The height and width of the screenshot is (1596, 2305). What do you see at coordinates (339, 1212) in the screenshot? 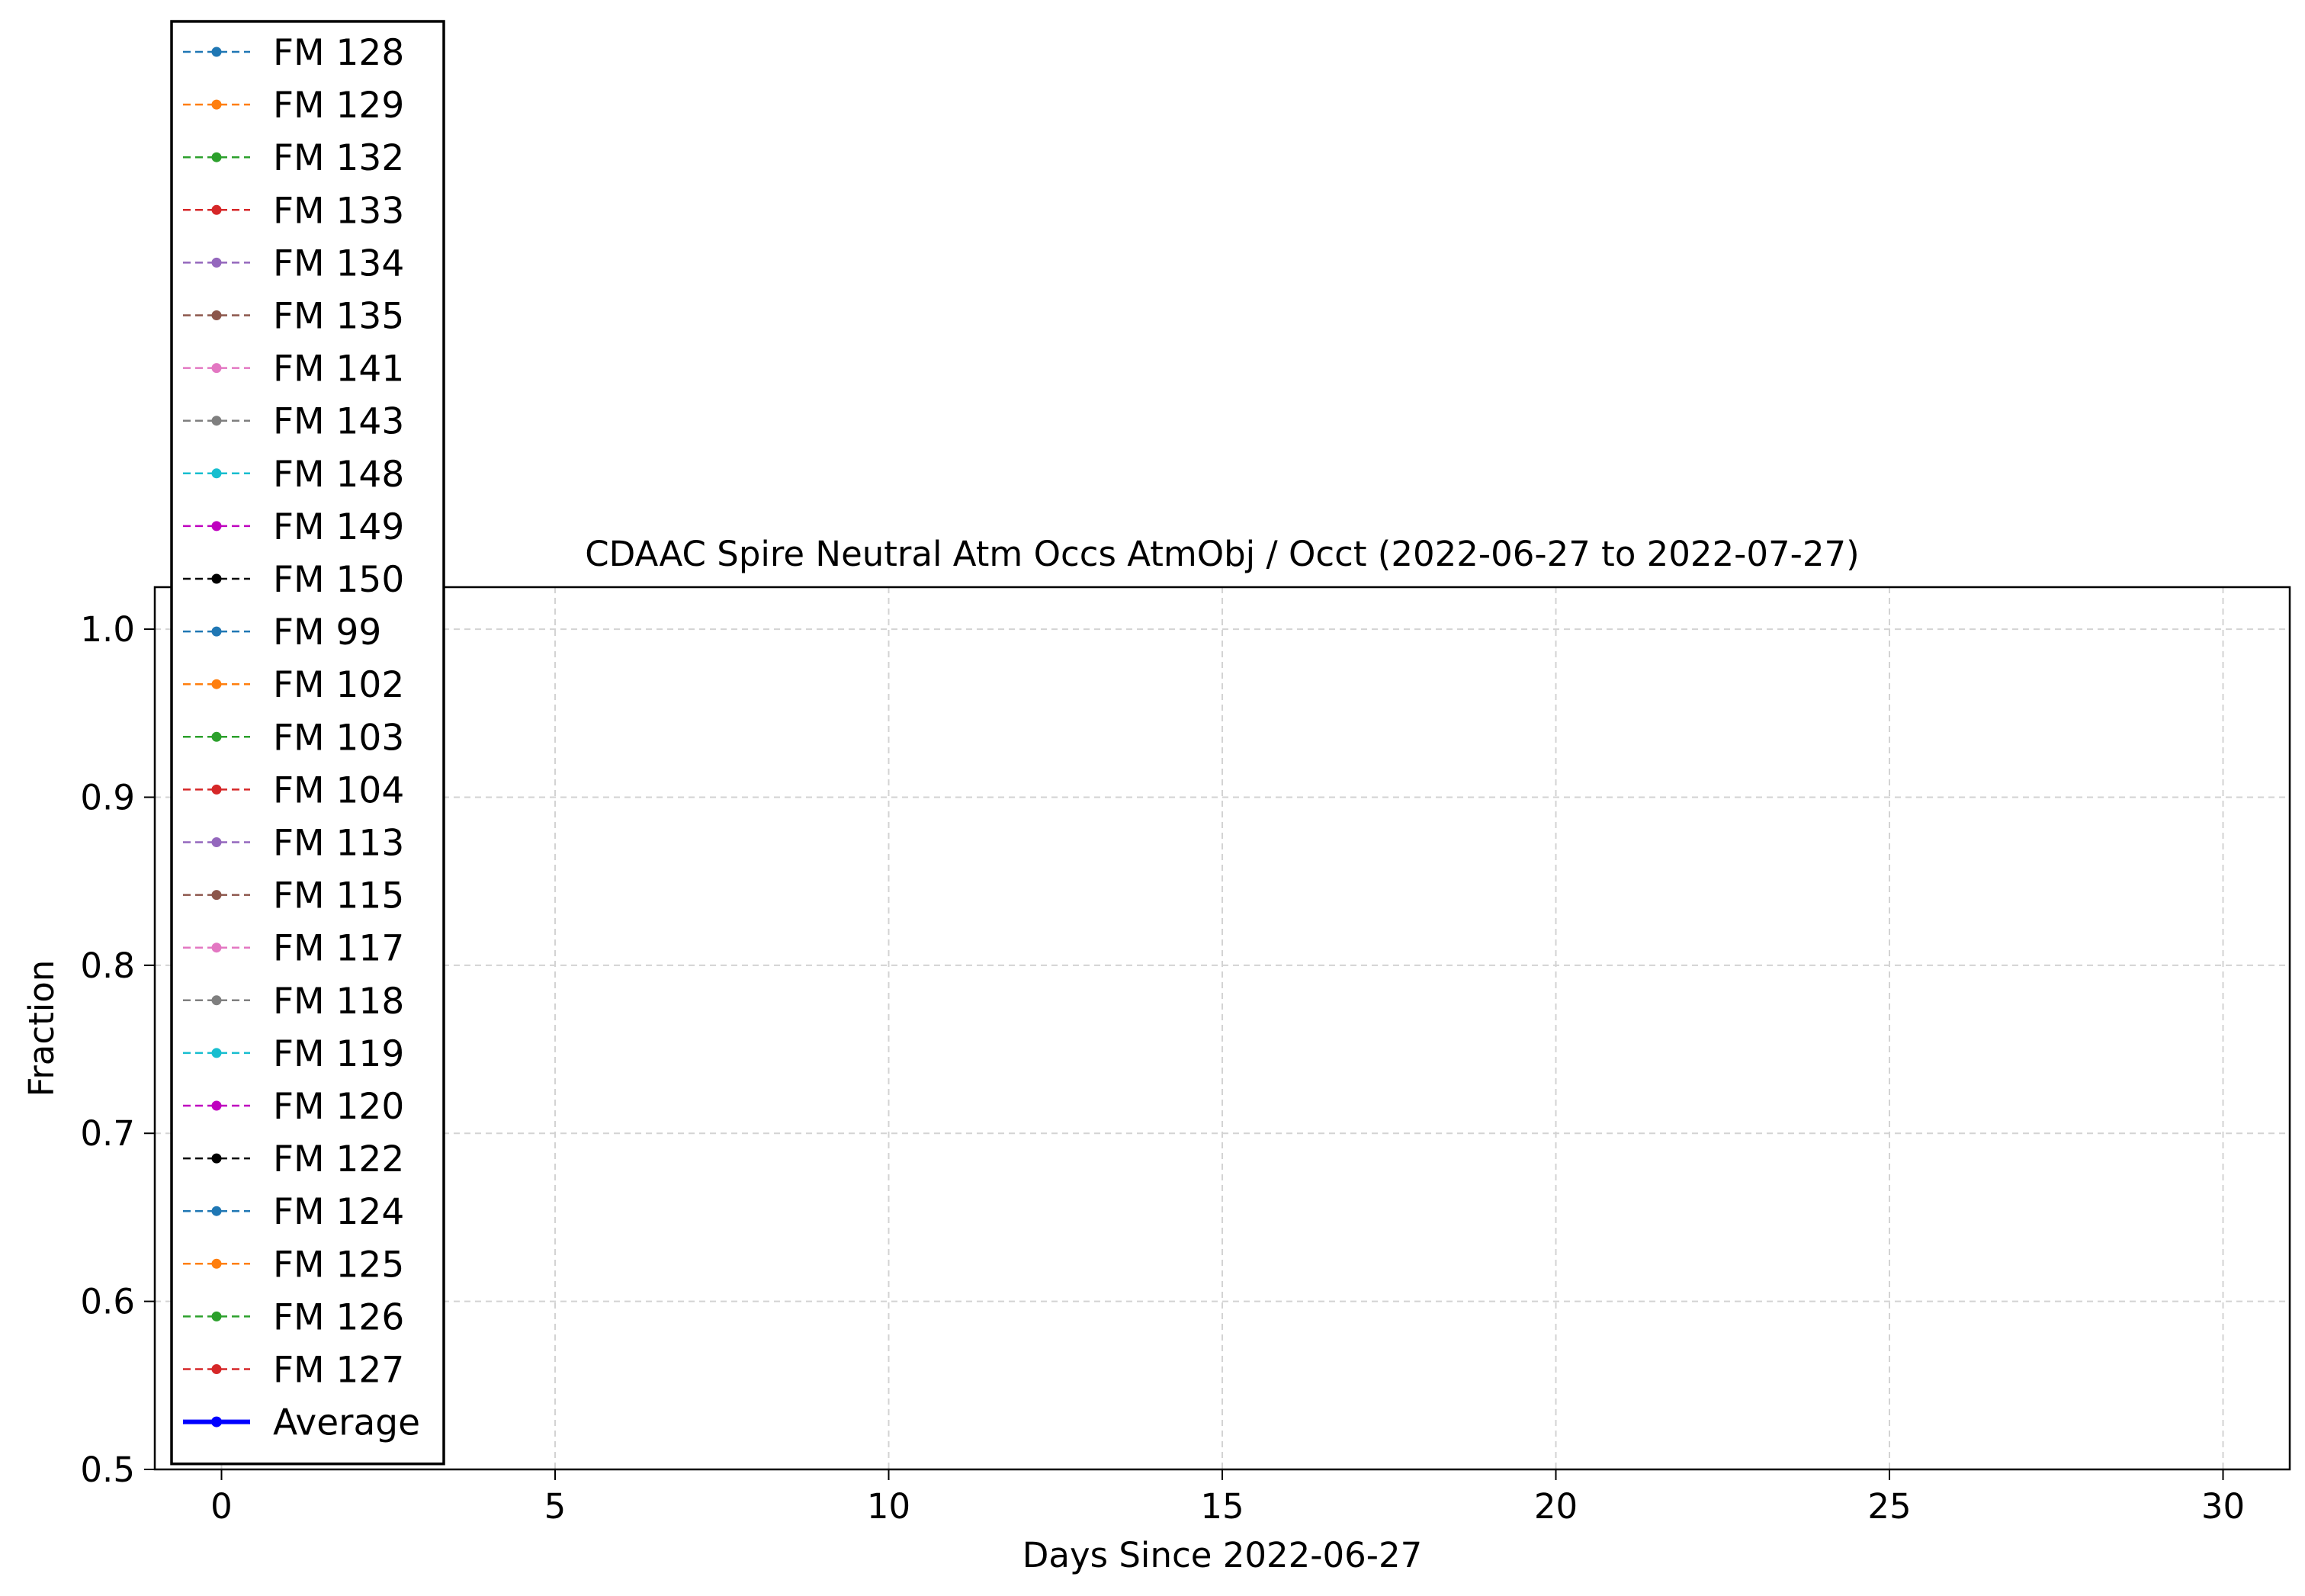
I see `legend-entry-label: FM 124` at bounding box center [339, 1212].